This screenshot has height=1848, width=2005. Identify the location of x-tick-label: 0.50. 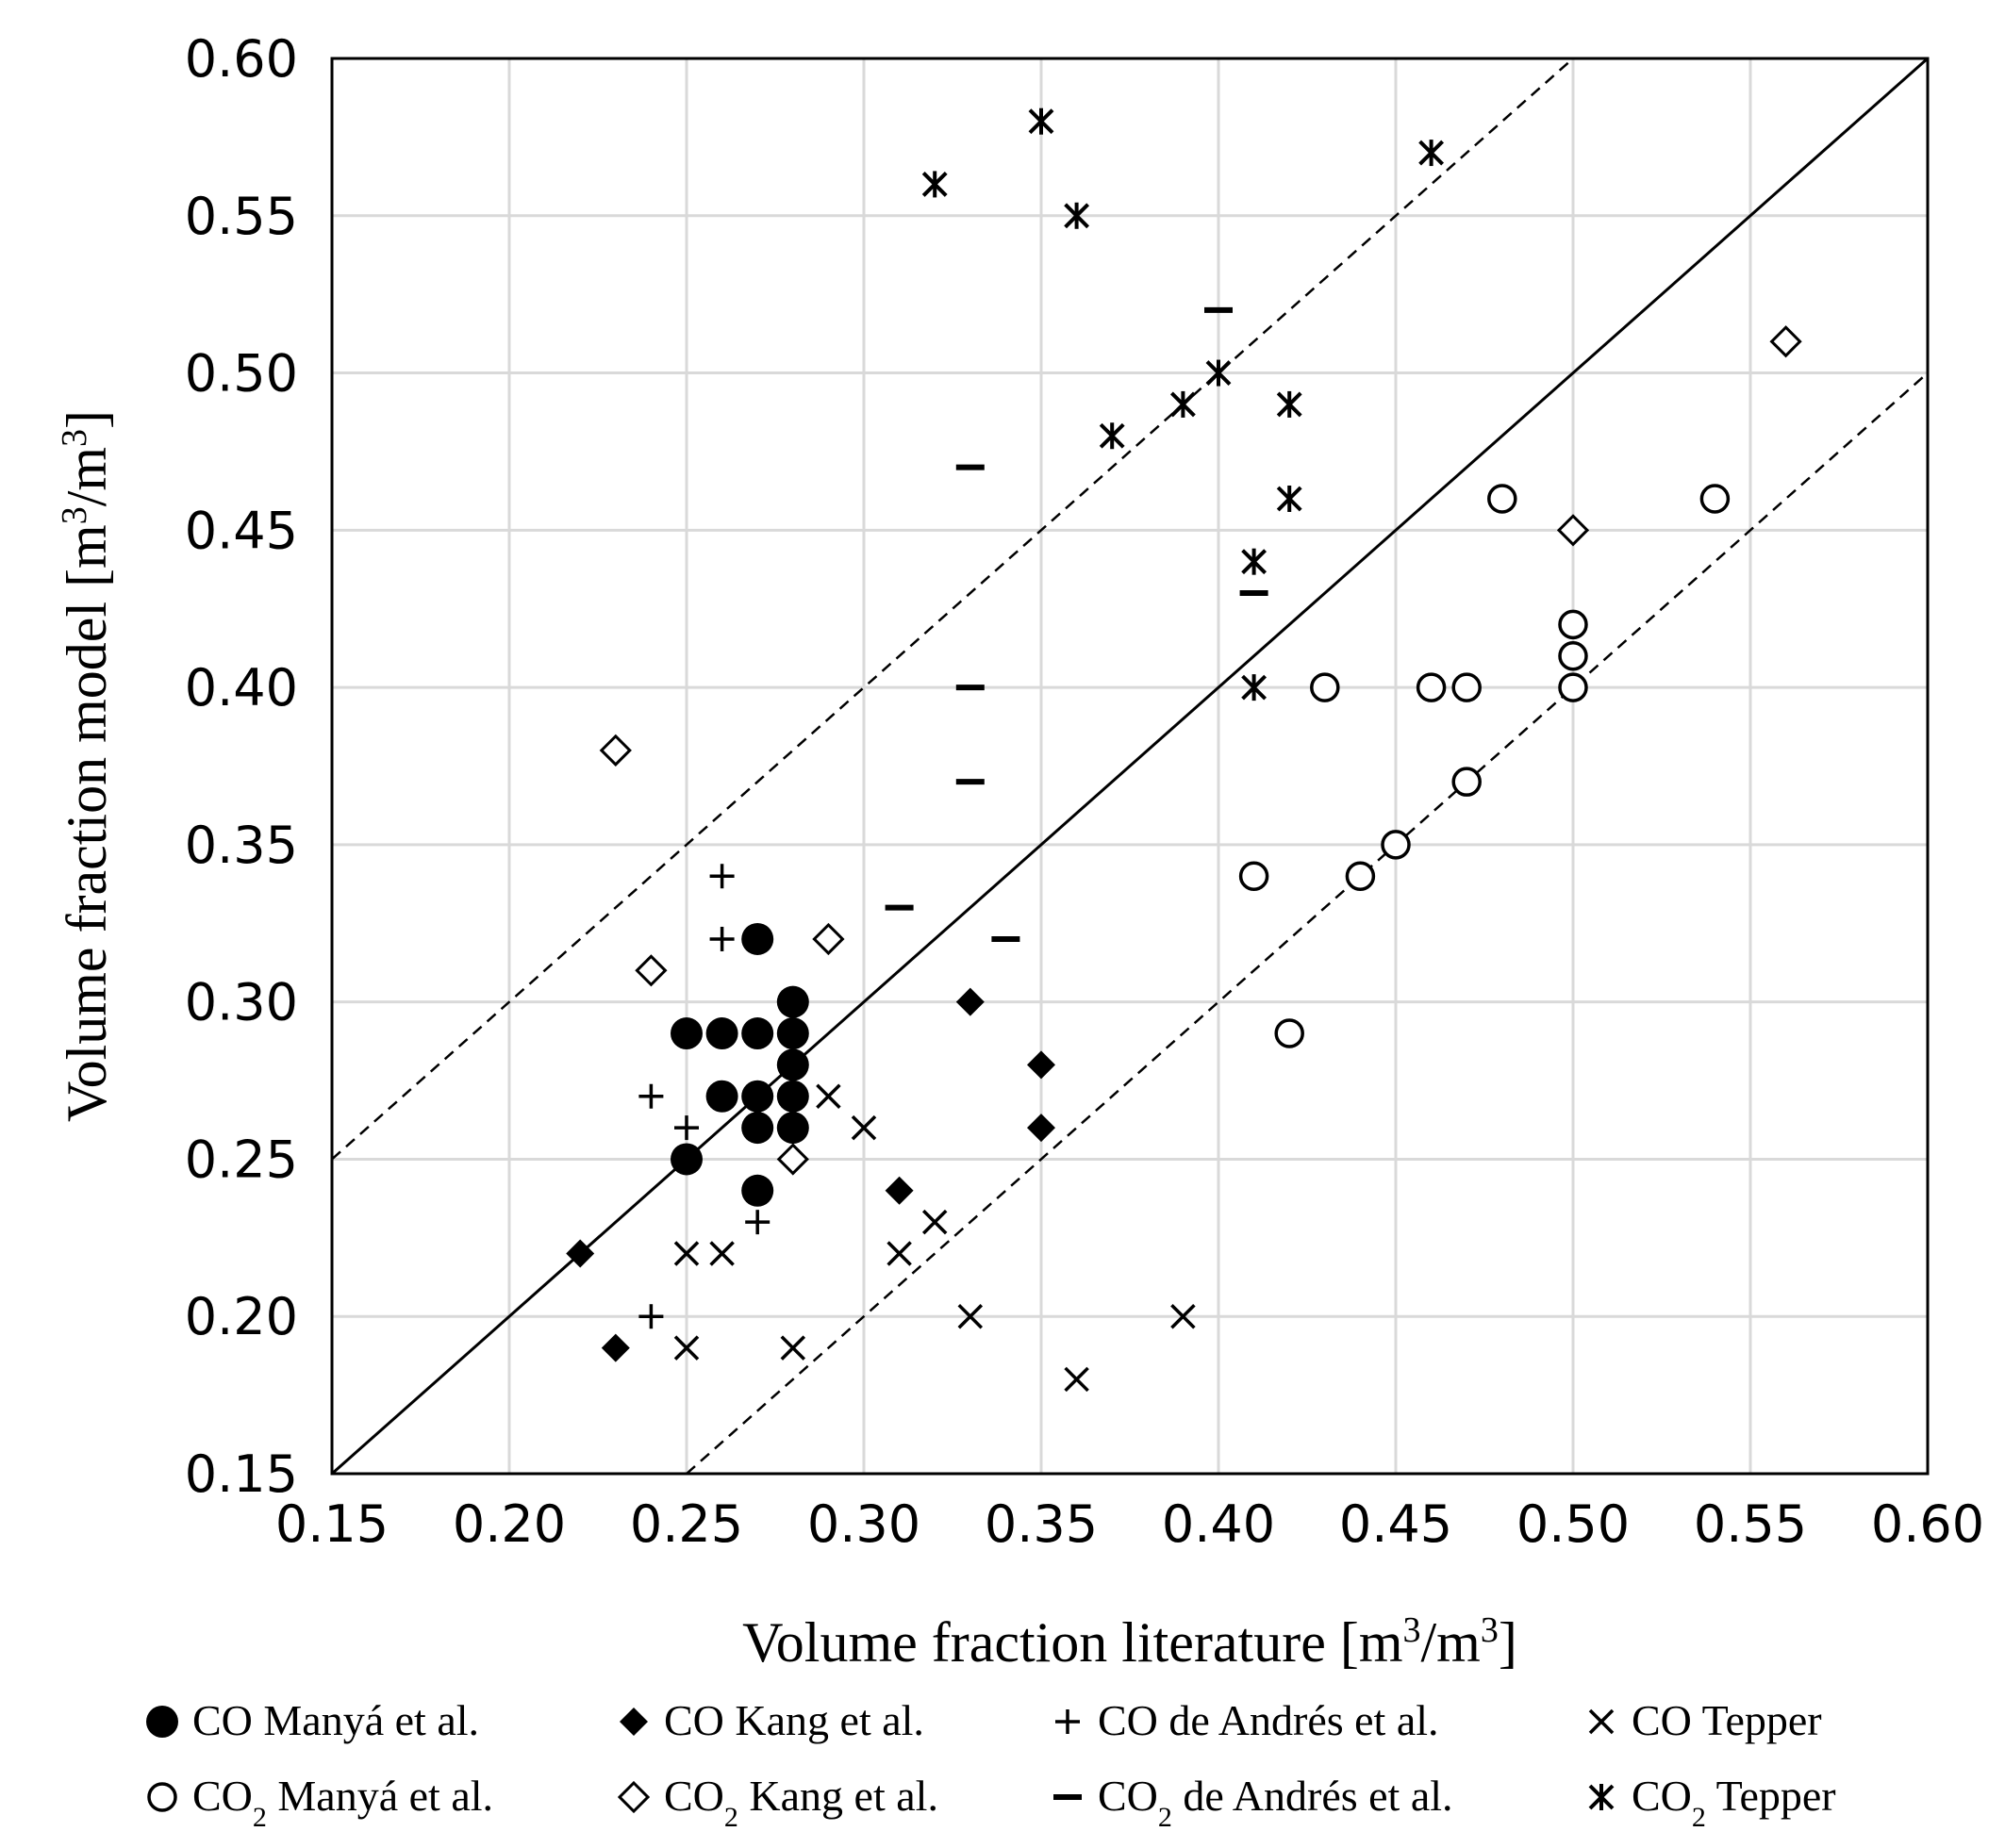
(1573, 1524).